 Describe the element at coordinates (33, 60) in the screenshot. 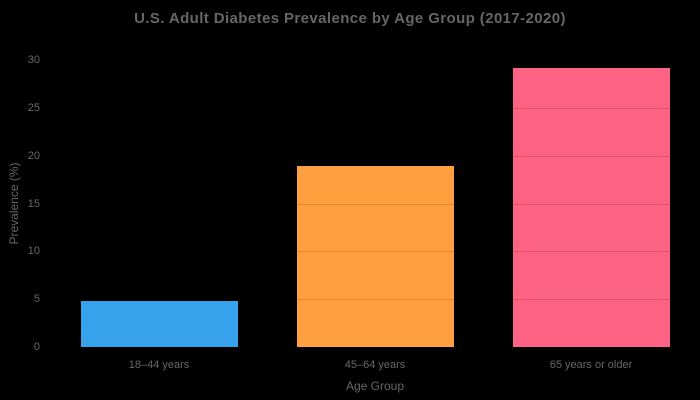

I see `y-tick-label: 30` at that location.